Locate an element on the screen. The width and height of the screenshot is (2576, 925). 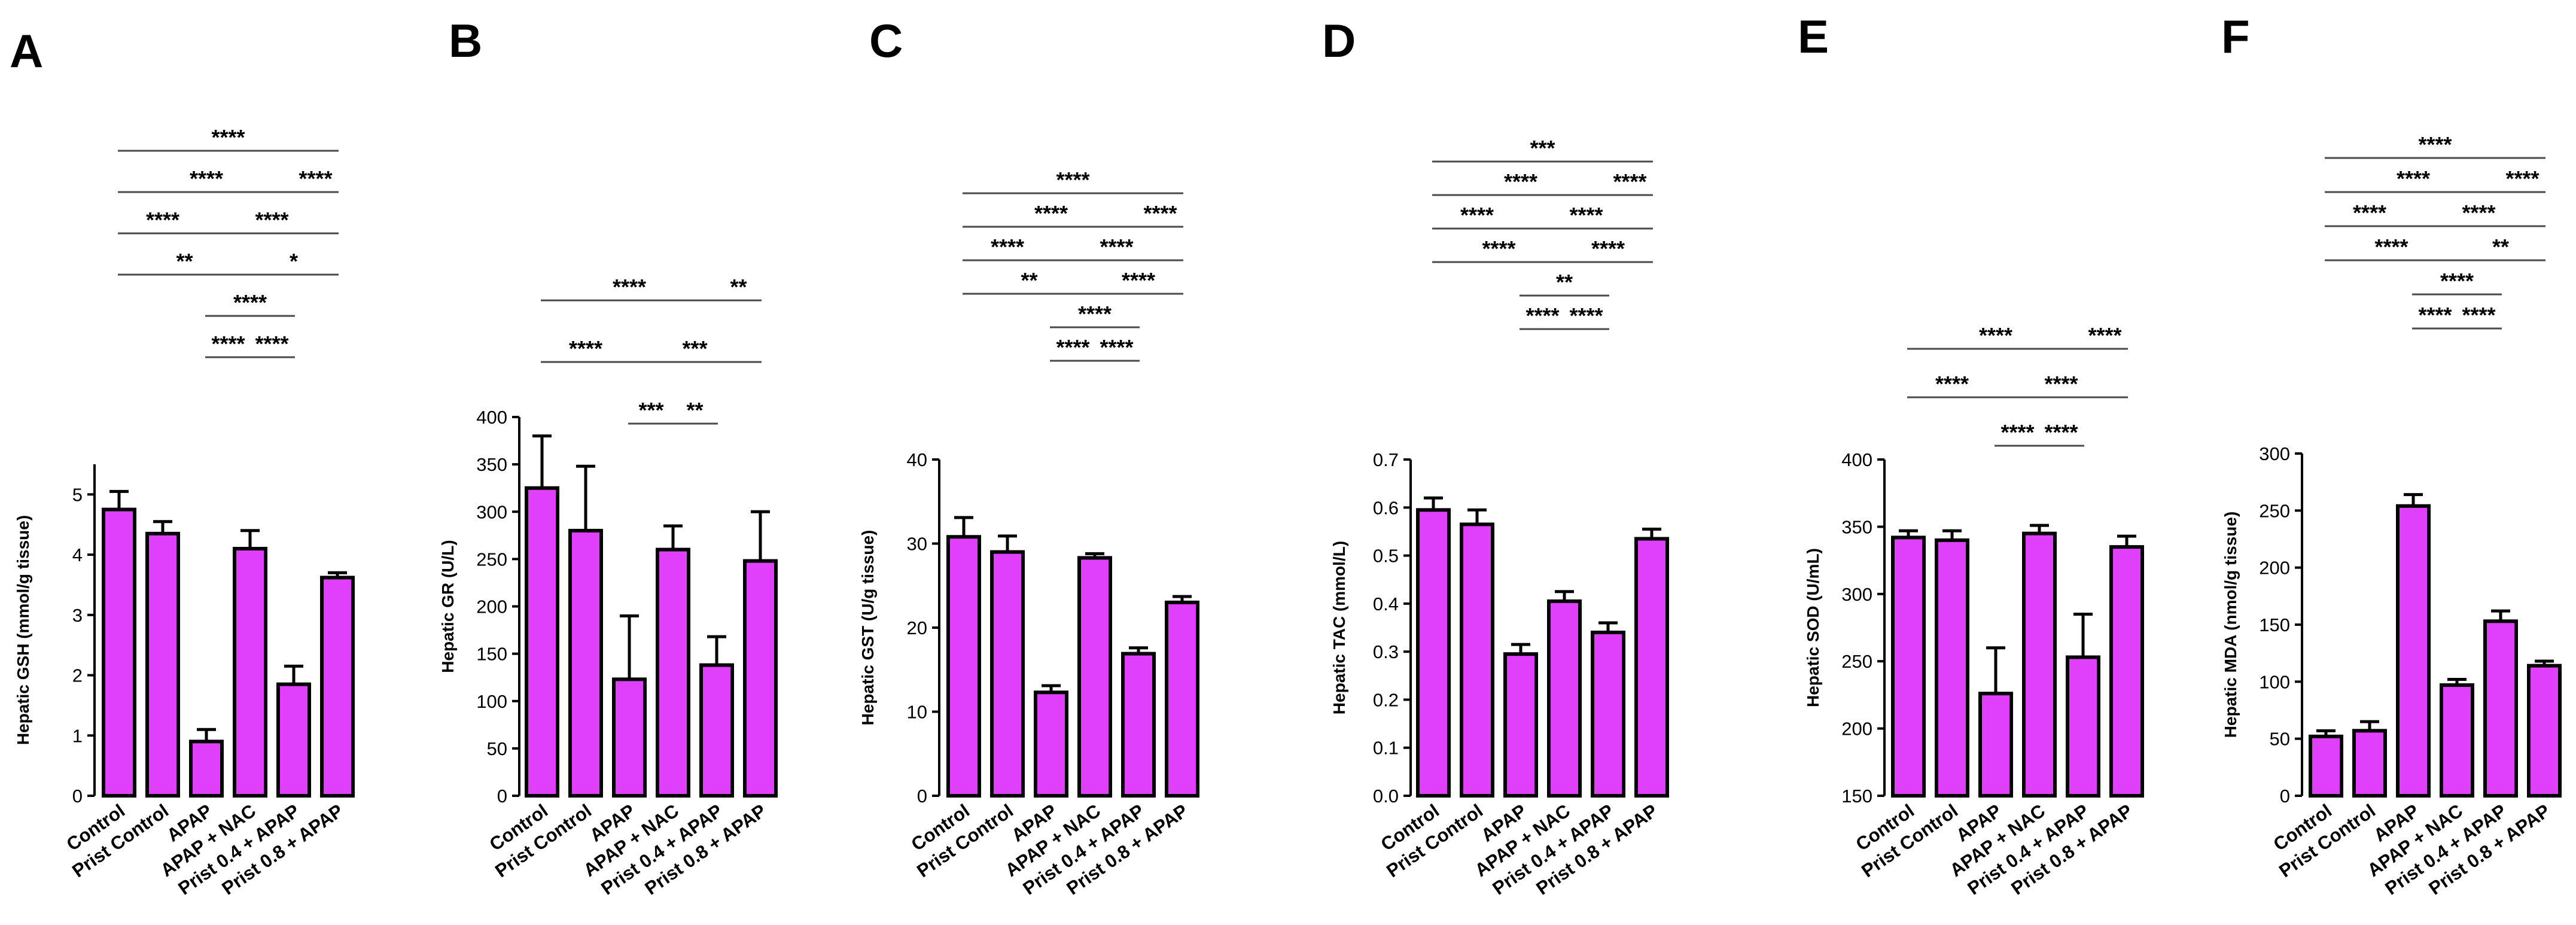
panel-letter: C is located at coordinates (886, 40).